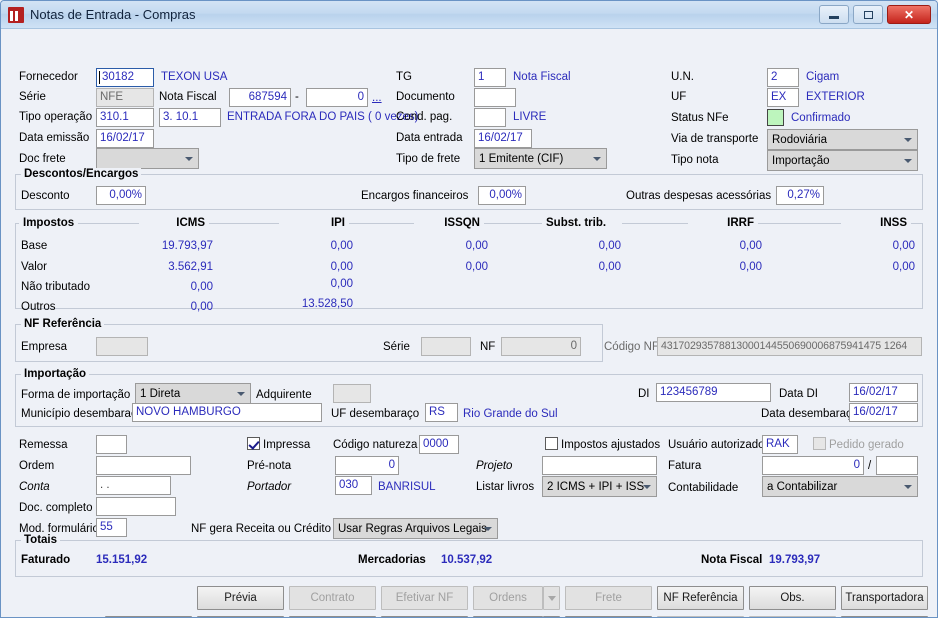 This screenshot has width=938, height=618. Describe the element at coordinates (32, 97) in the screenshot. I see `serie-label: Série` at that location.